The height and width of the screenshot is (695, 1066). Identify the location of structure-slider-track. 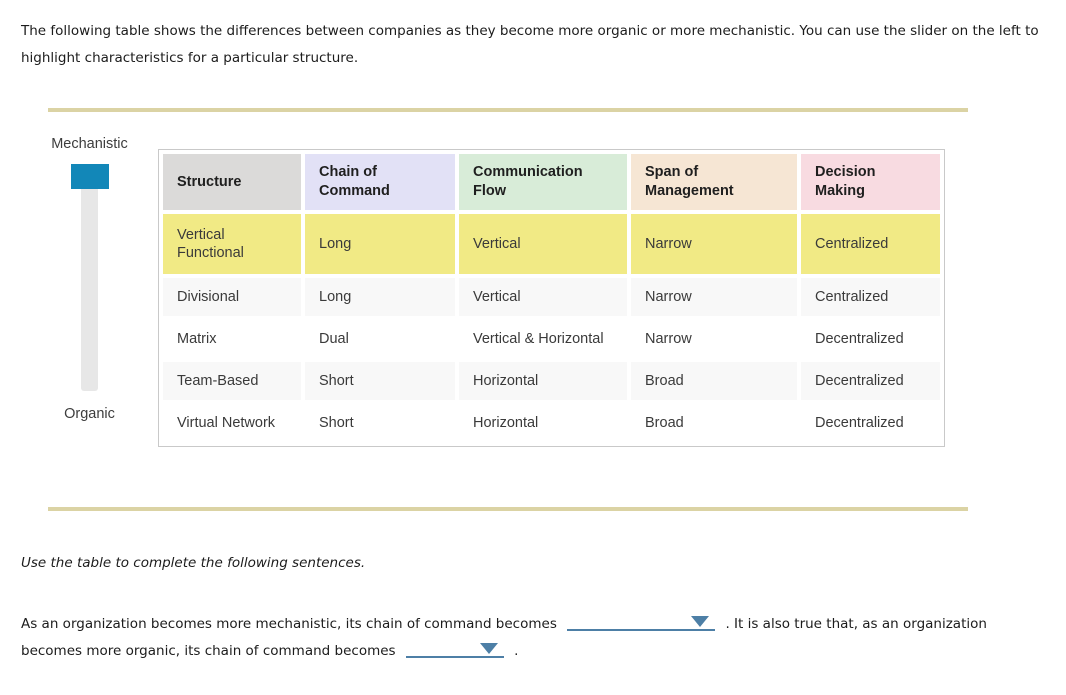
(89, 277).